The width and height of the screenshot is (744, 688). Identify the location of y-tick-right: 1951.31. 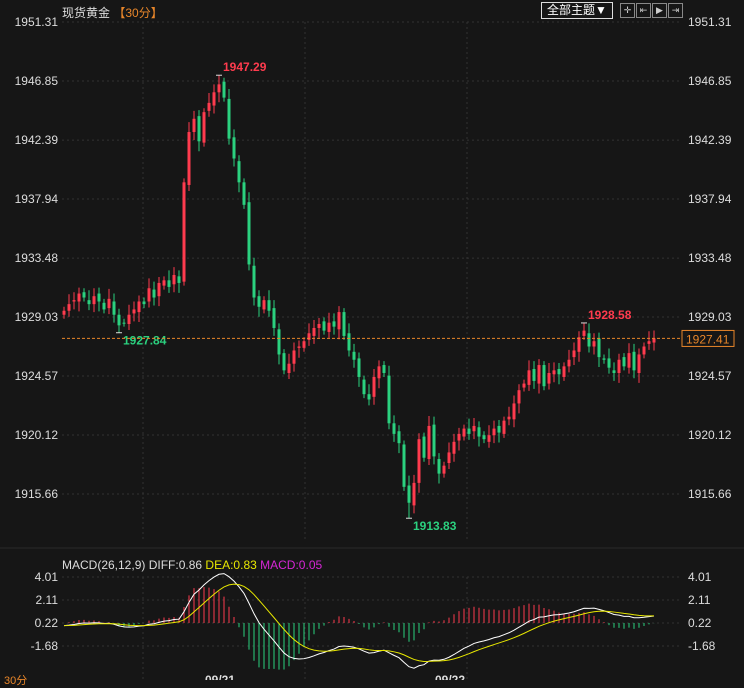
(710, 22).